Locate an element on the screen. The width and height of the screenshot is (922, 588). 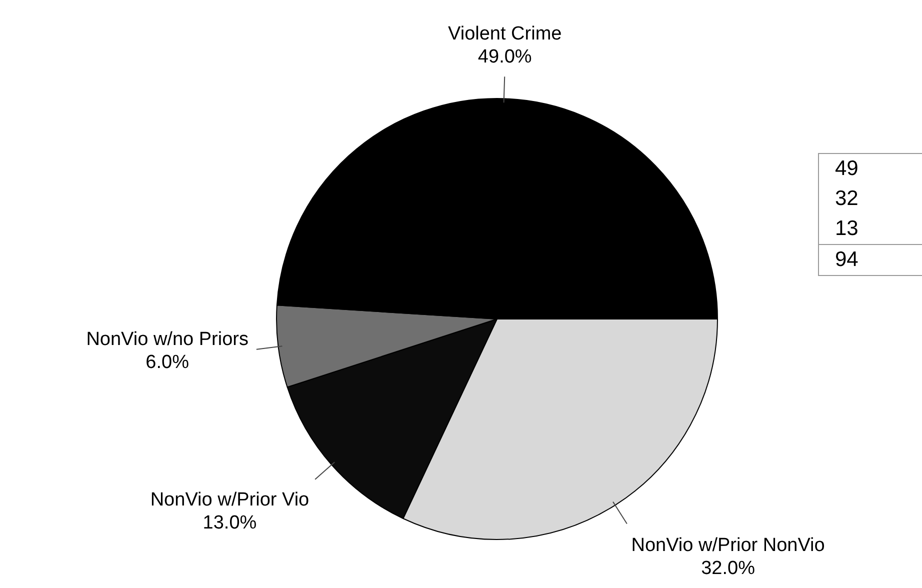
data-label: 32.0% is located at coordinates (728, 569).